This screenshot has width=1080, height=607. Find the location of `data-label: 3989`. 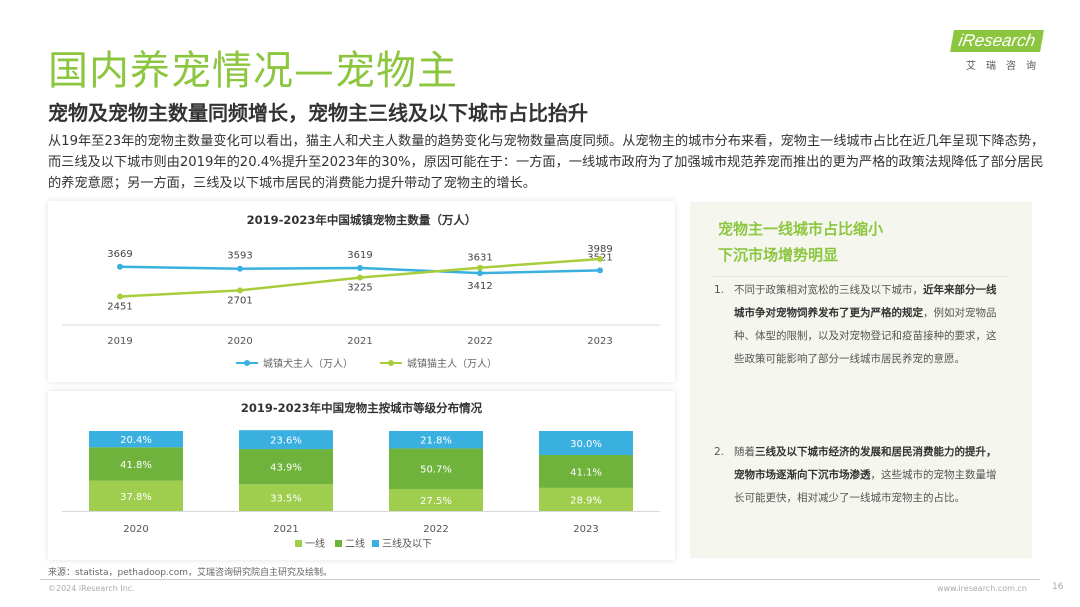

data-label: 3989 is located at coordinates (599, 249).